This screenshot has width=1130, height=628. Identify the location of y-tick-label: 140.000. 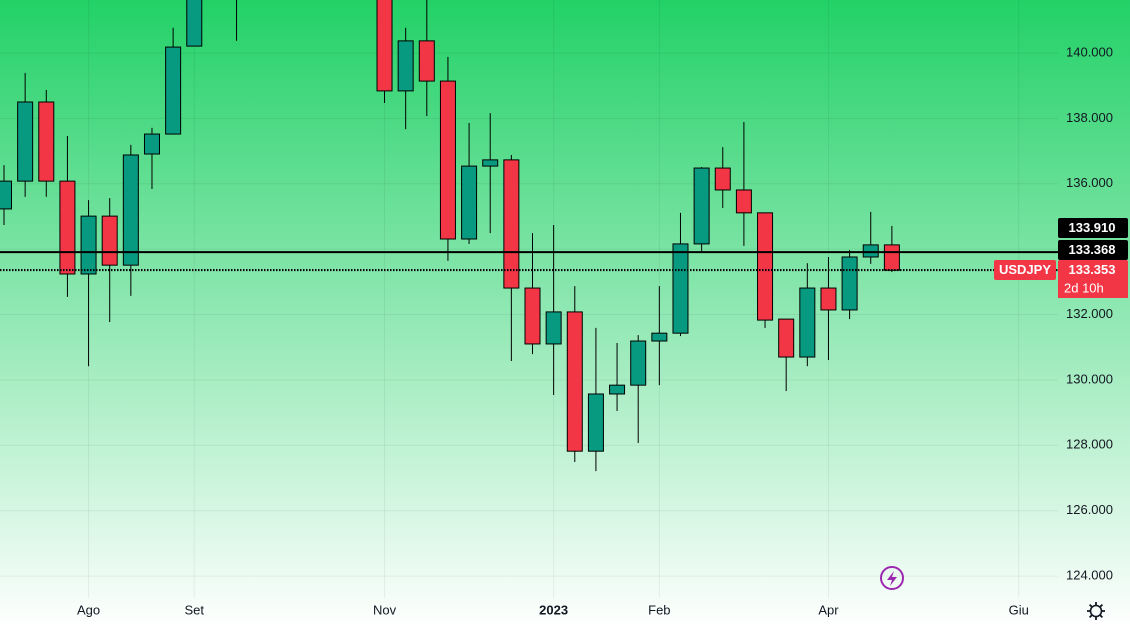
(1089, 51).